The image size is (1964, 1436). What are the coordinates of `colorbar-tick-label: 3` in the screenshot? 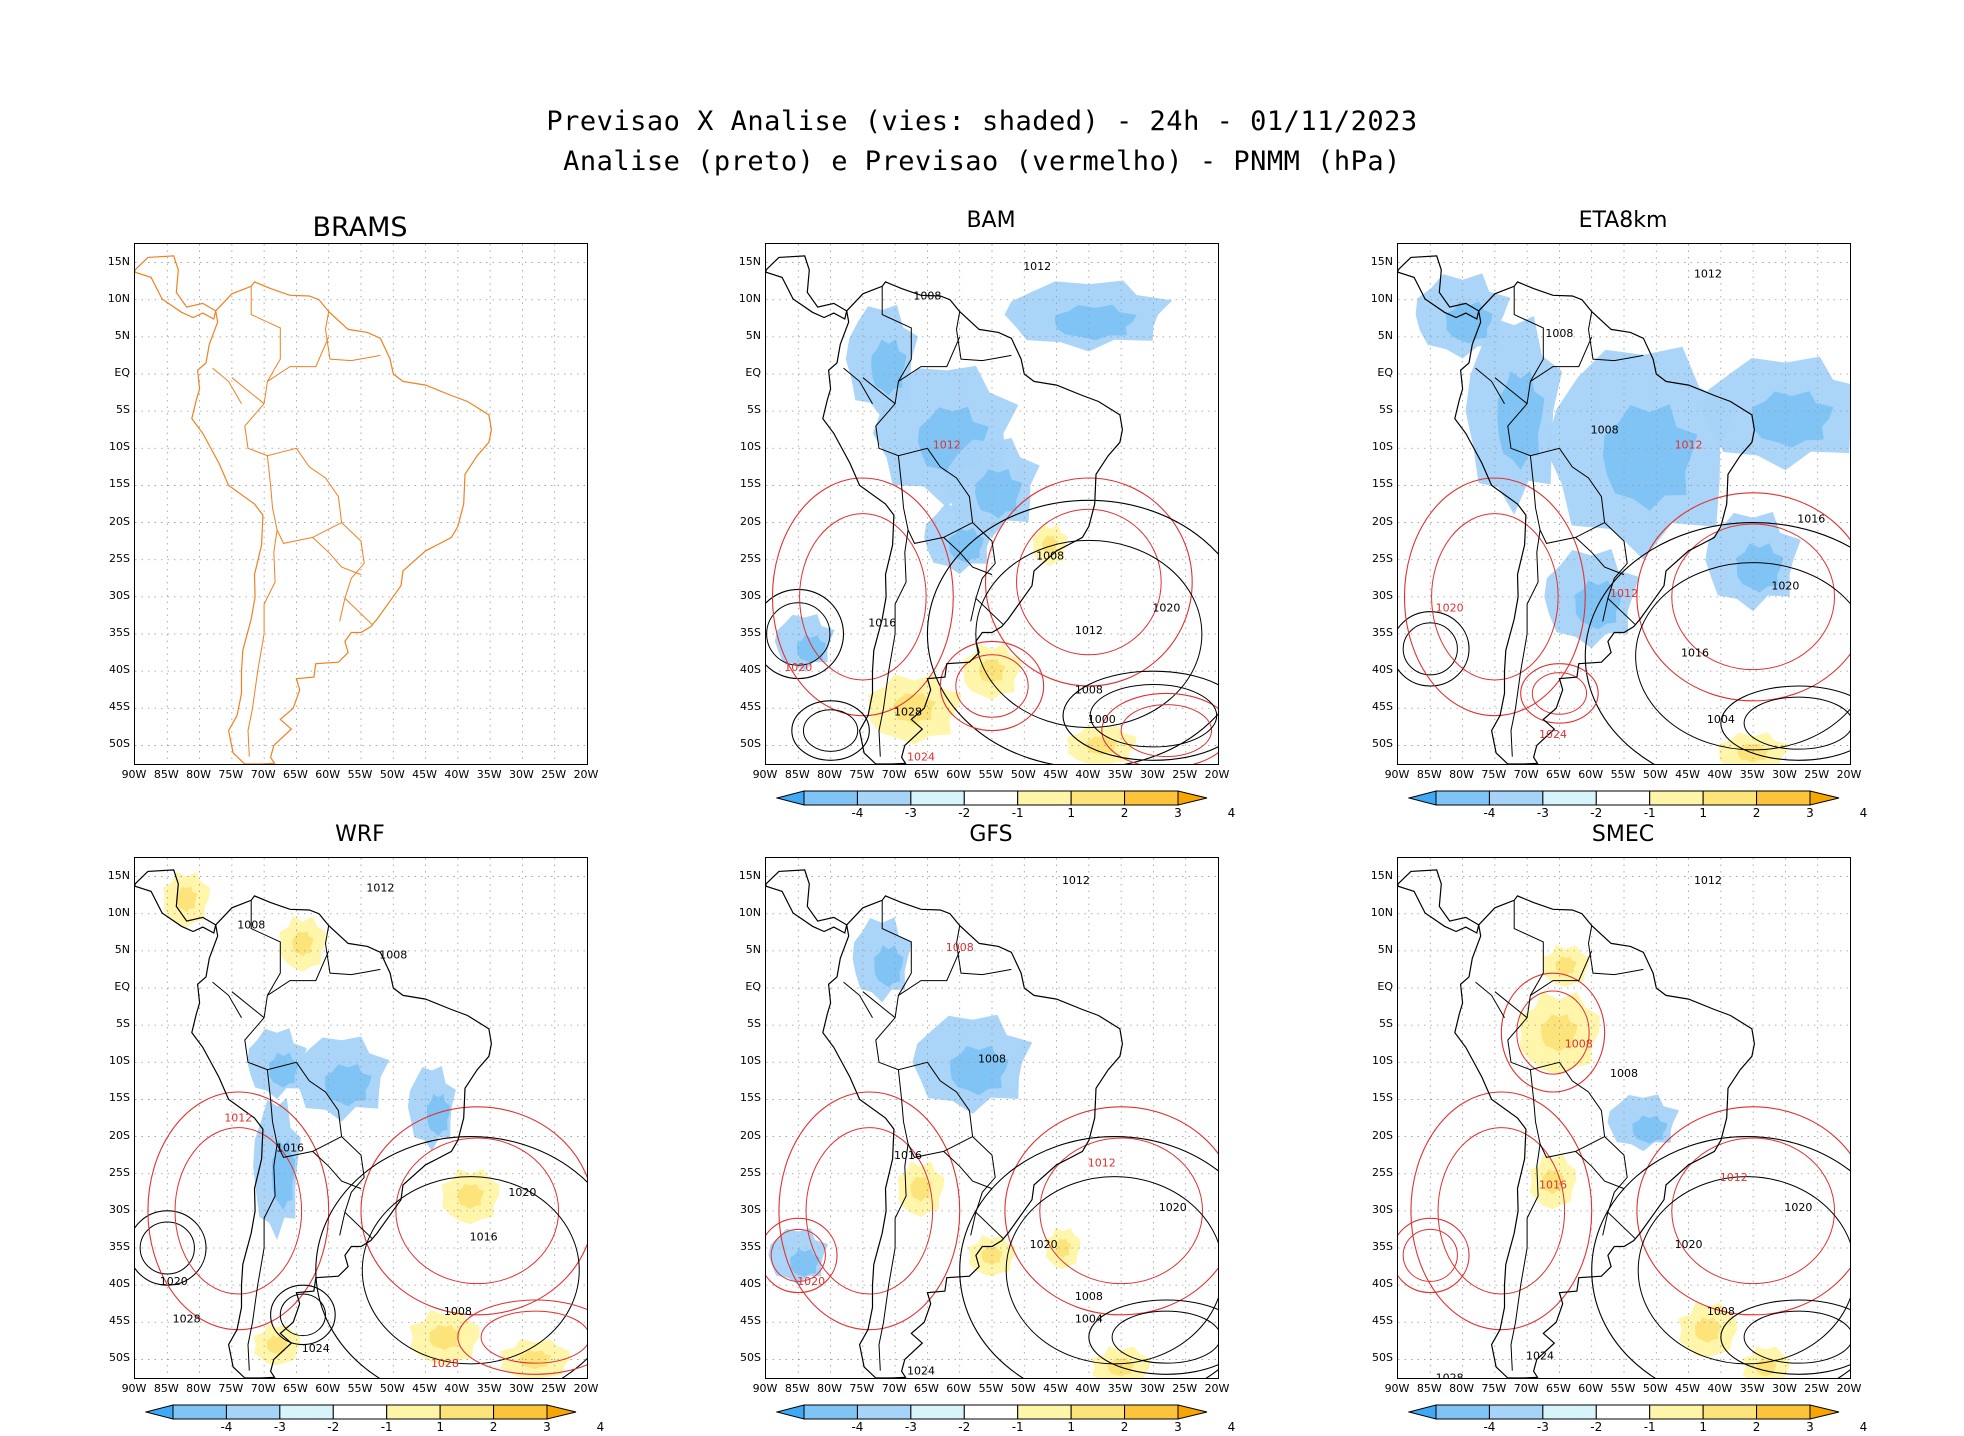 It's located at (547, 1427).